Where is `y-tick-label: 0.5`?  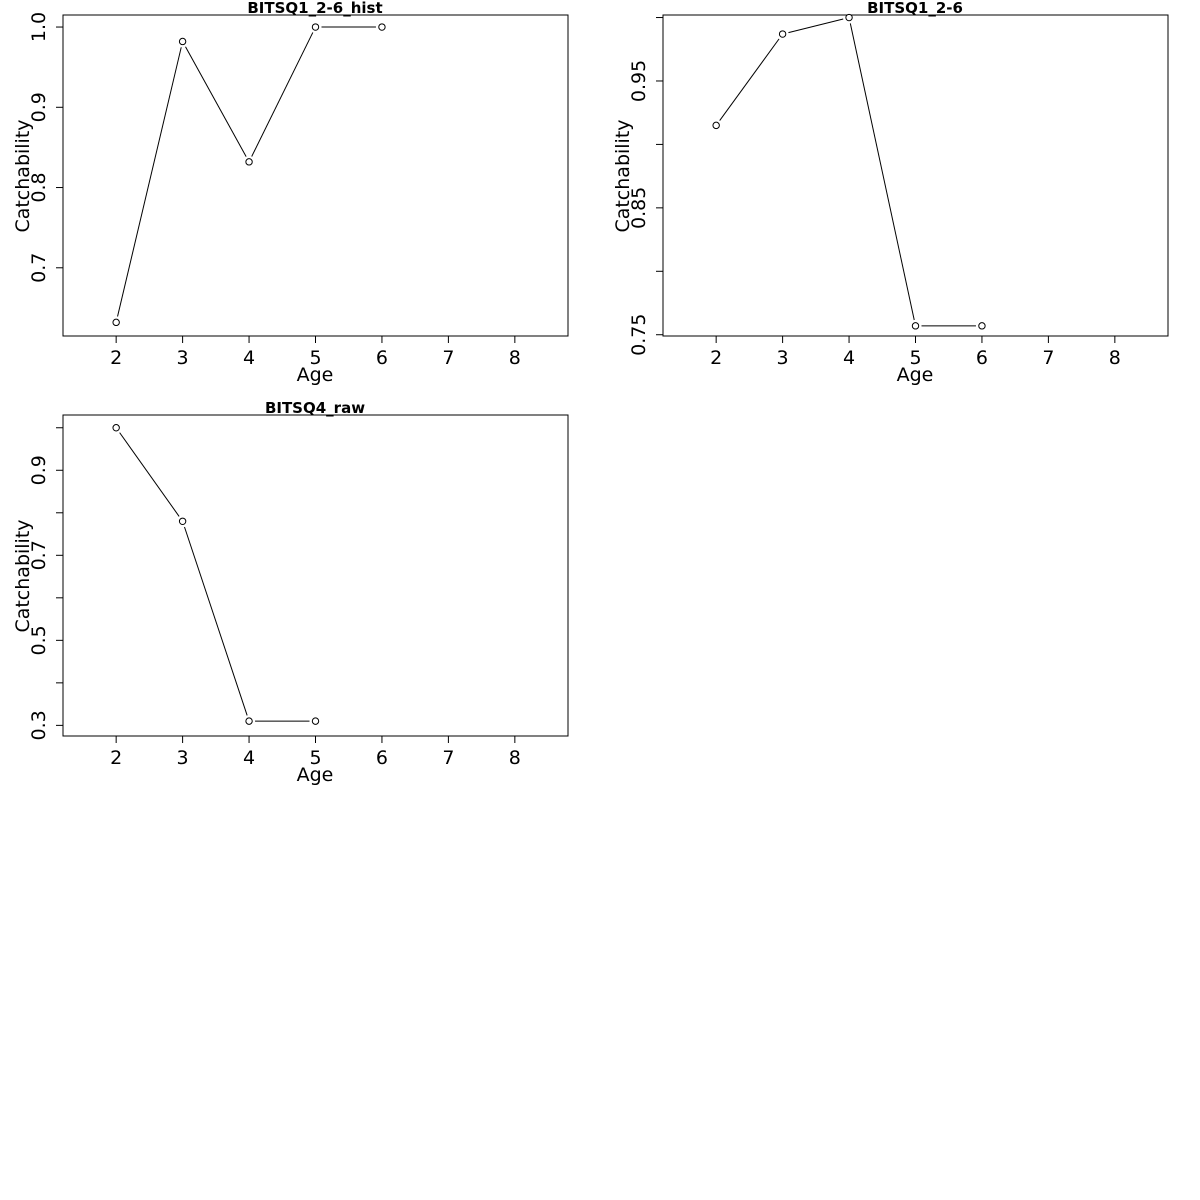 y-tick-label: 0.5 is located at coordinates (39, 640).